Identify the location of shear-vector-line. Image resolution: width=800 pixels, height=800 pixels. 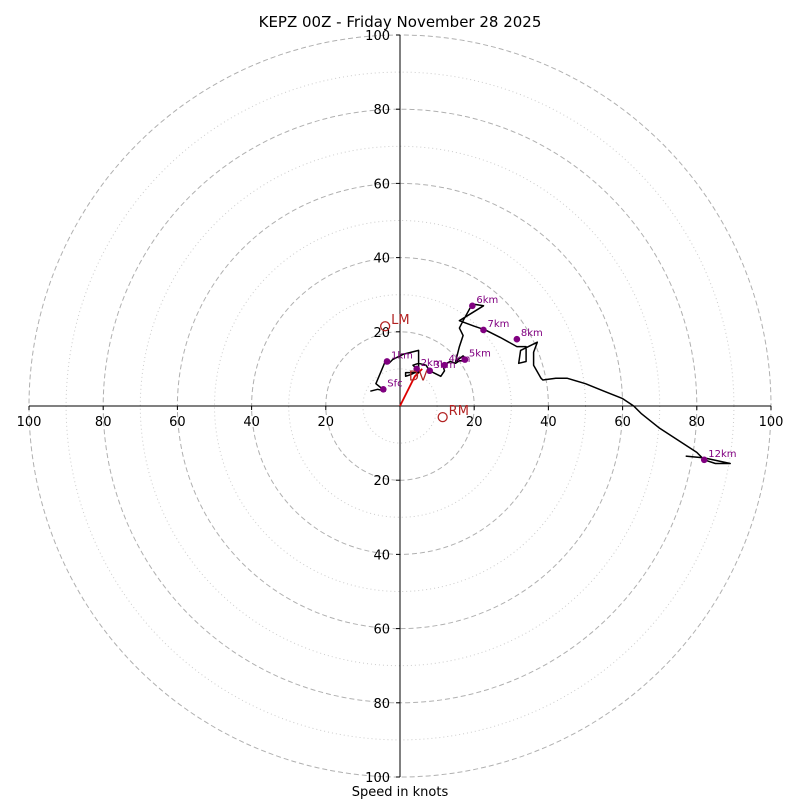
(411, 387).